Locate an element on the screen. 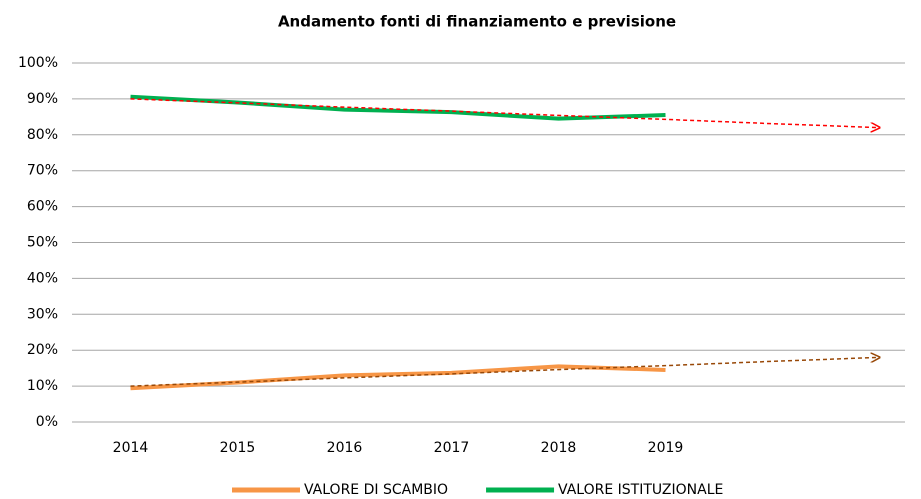 The width and height of the screenshot is (921, 499). x-tick-label: 2018 is located at coordinates (559, 448).